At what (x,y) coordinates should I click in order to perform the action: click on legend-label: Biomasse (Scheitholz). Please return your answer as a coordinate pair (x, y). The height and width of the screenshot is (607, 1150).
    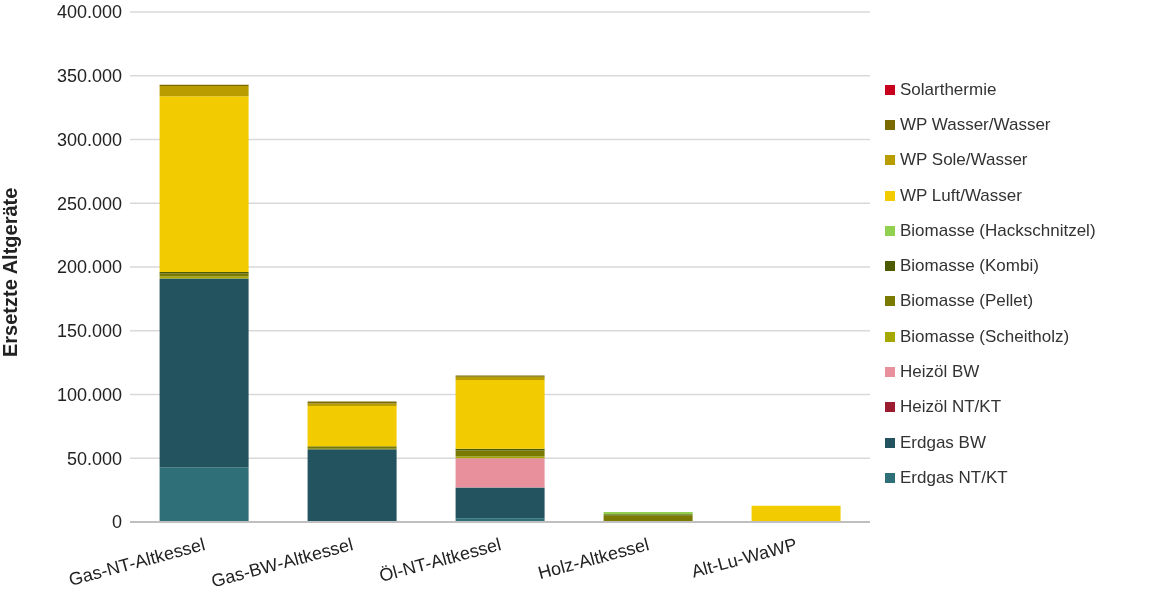
    Looking at the image, I should click on (985, 336).